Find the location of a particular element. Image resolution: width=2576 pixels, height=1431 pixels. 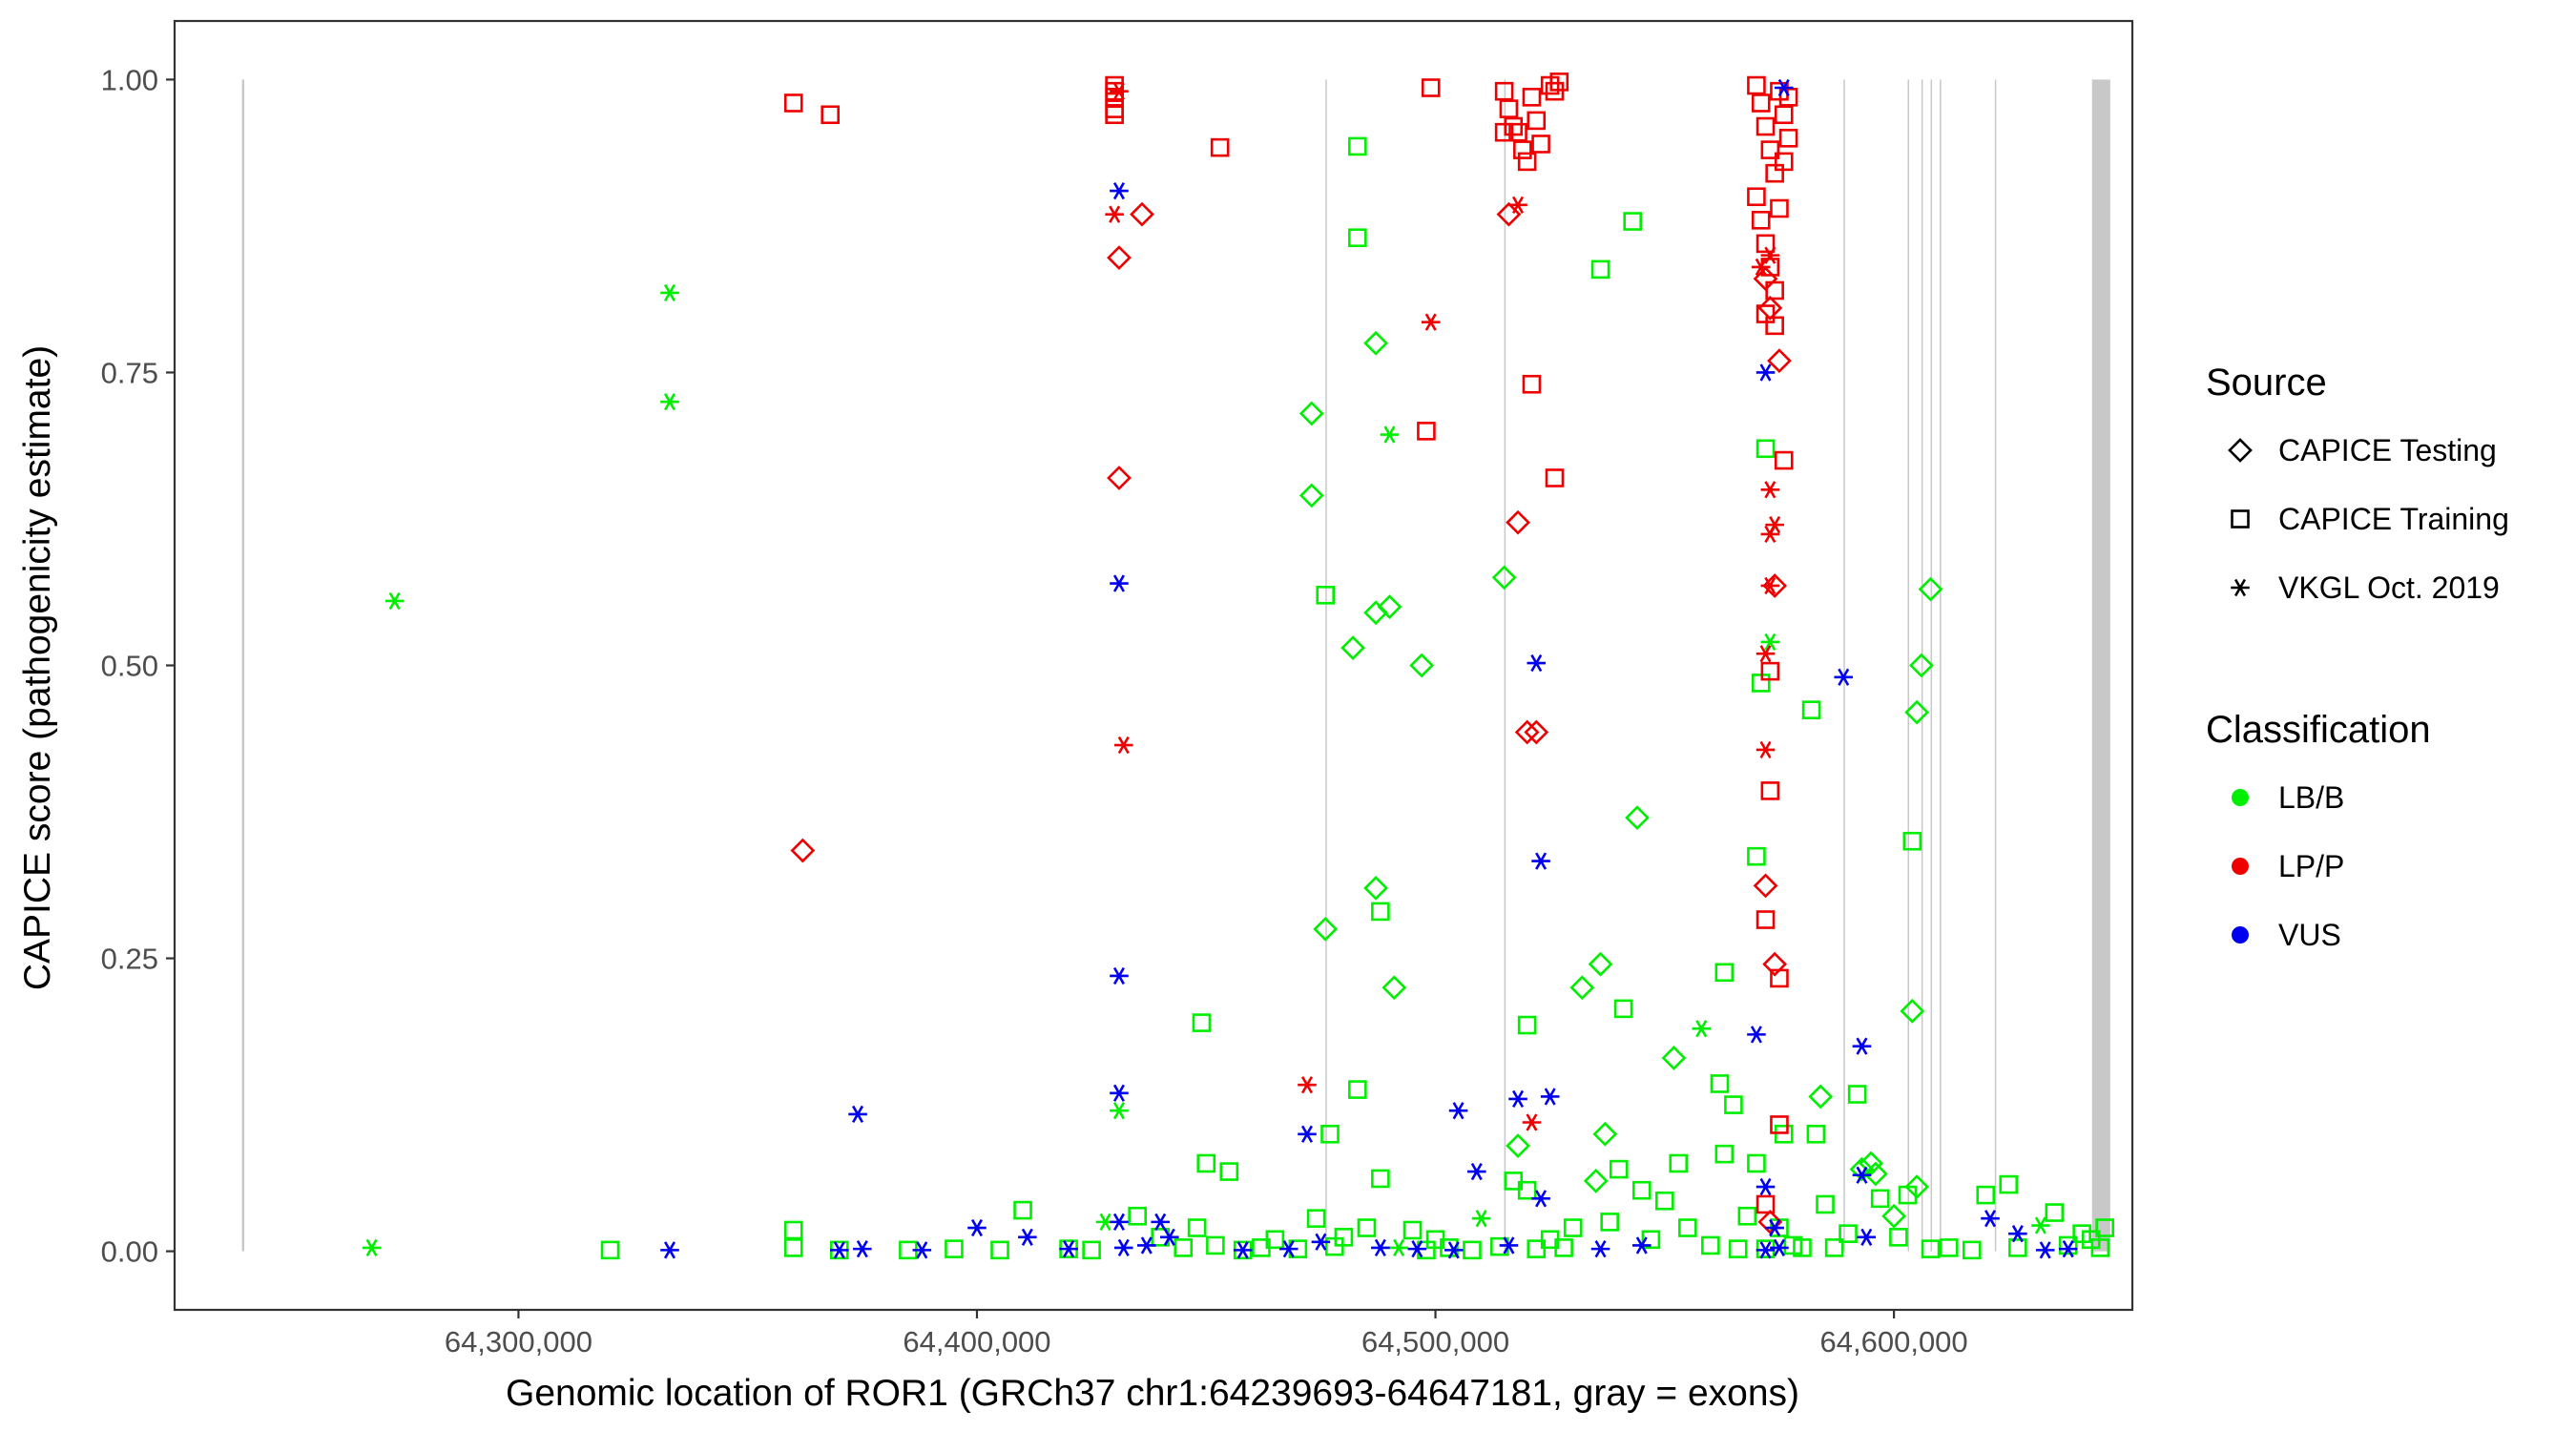

legend-class-items: LB/B LP/P VUS is located at coordinates (2288, 866).